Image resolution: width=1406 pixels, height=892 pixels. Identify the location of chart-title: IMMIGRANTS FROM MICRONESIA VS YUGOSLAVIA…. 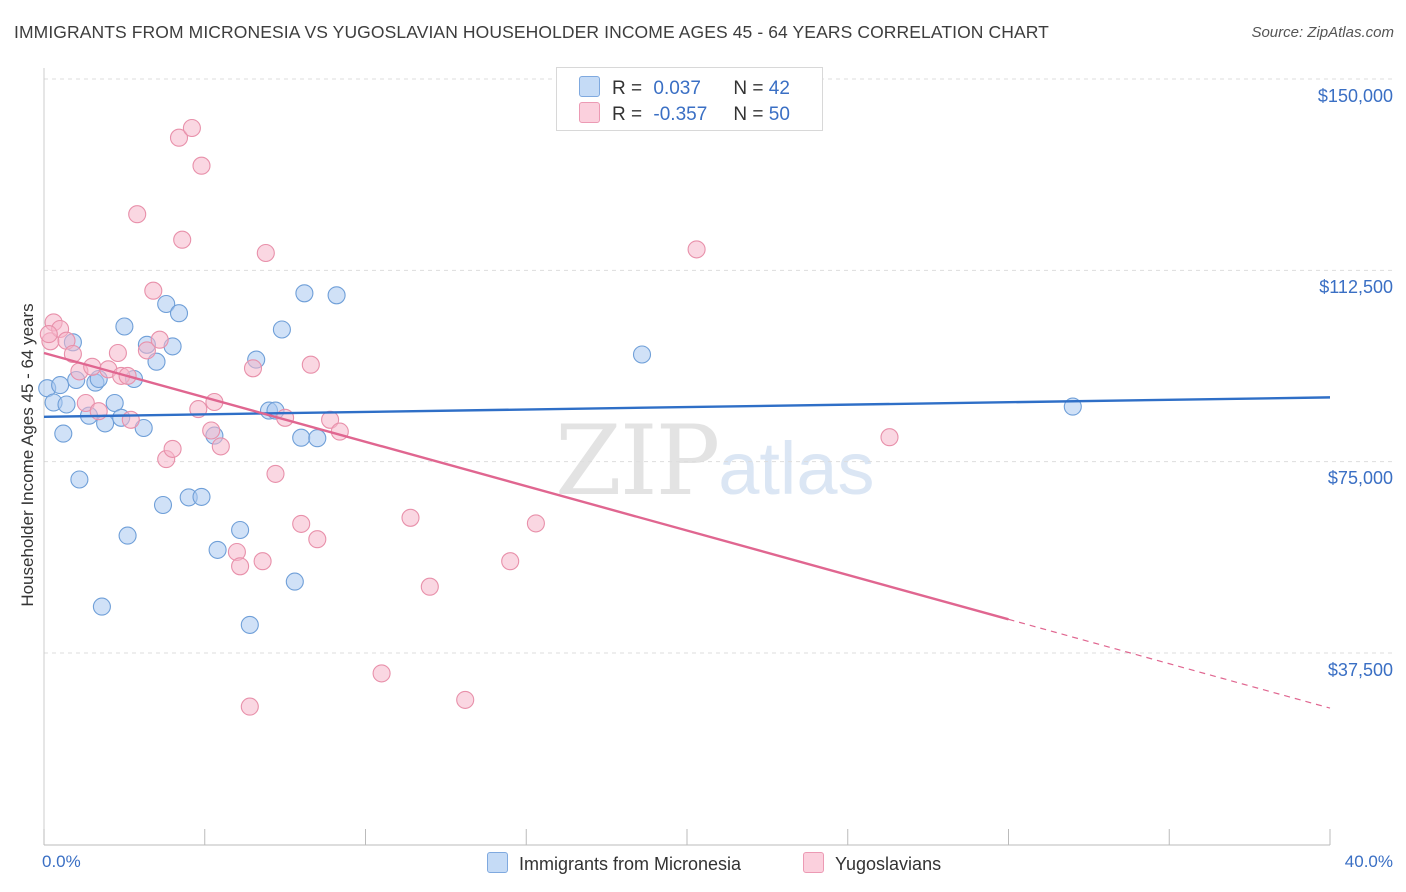
(531, 32).